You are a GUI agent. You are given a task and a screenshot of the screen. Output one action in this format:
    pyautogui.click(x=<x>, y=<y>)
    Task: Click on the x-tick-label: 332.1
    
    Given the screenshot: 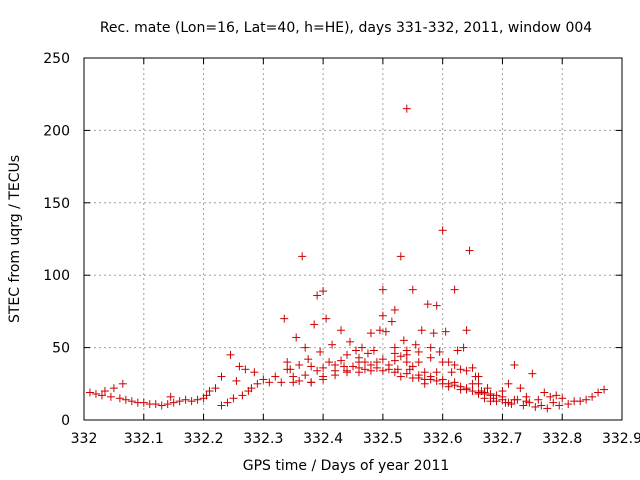 What is the action you would take?
    pyautogui.click(x=144, y=439)
    